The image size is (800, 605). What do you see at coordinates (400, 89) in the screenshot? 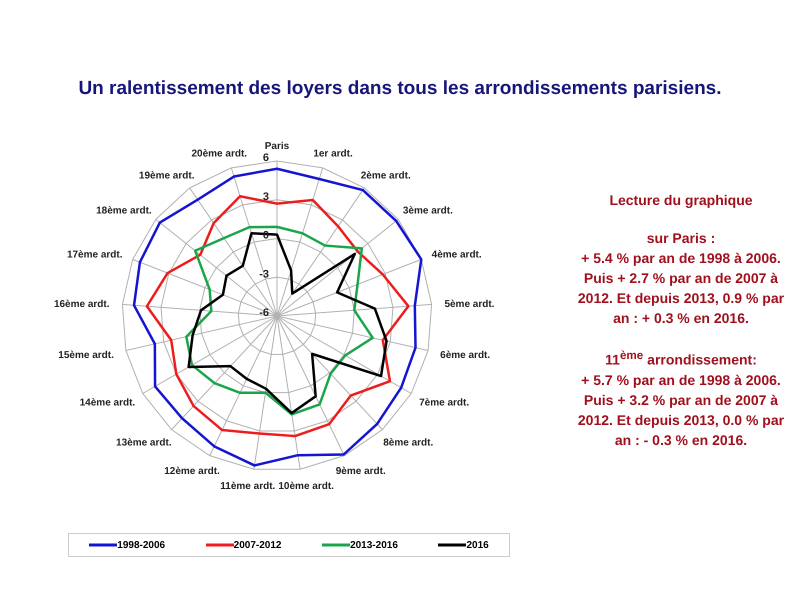
I see `chart-title: Un ralentissement des loyers dans tous les arrondissements parisiens.` at bounding box center [400, 89].